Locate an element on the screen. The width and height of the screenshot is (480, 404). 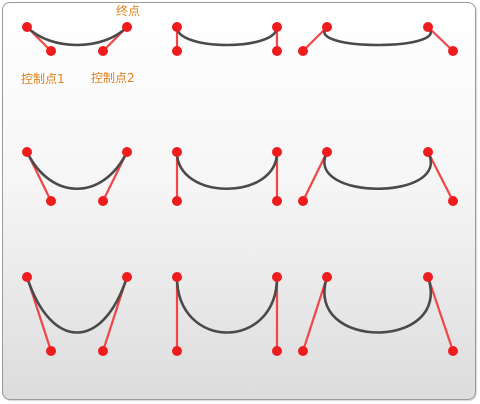
end-point-label: 终点 is located at coordinates (128, 10).